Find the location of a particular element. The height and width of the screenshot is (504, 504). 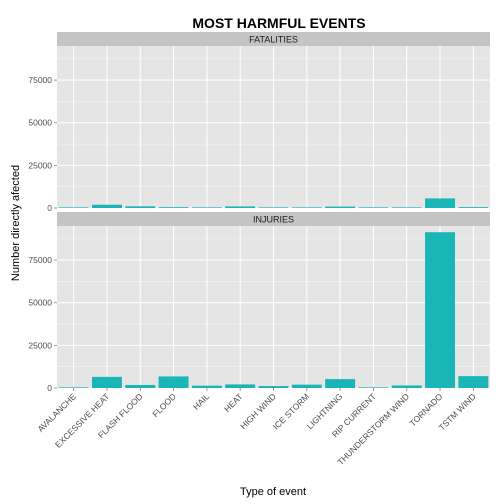

facet-strip-label: INJURIES is located at coordinates (273, 220).